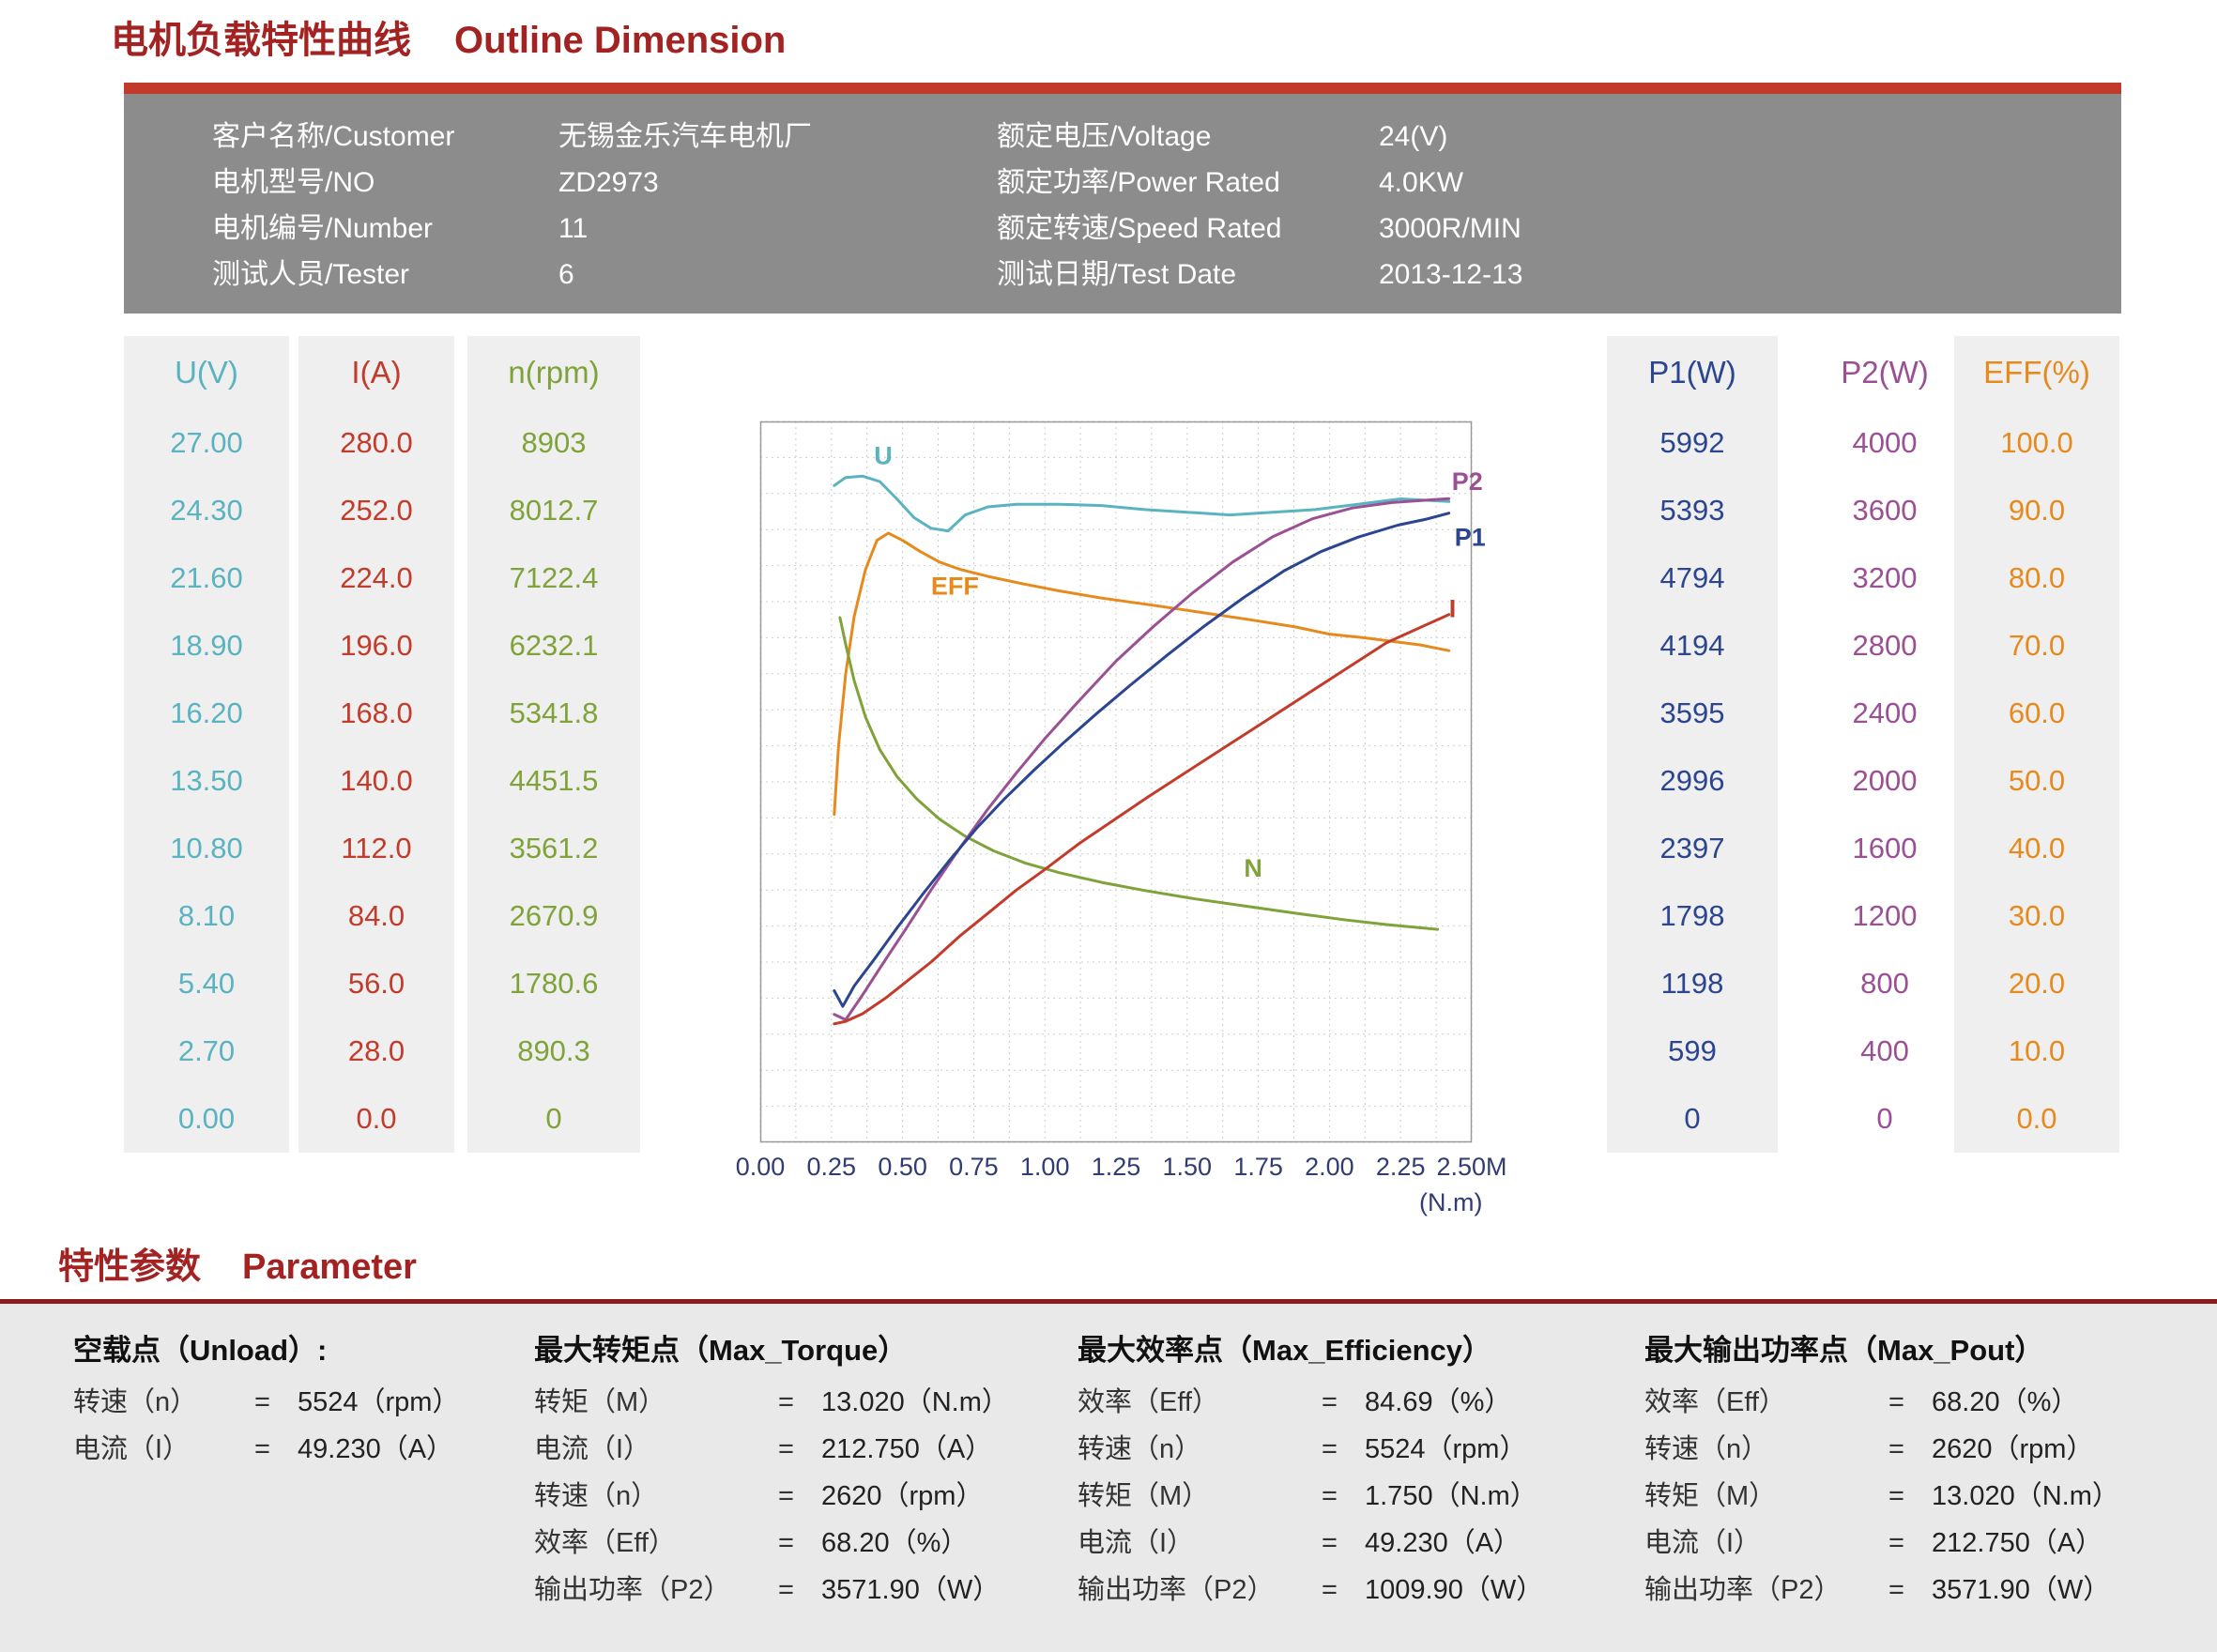 The width and height of the screenshot is (2217, 1652). I want to click on curve-p2, so click(1142, 759).